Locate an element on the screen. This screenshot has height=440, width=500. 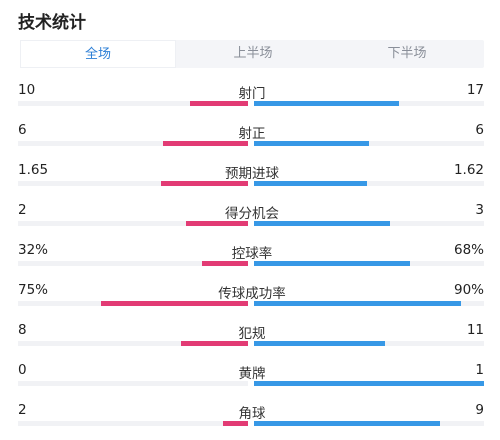
stat-row: 8 犯规 11 is located at coordinates (252, 340).